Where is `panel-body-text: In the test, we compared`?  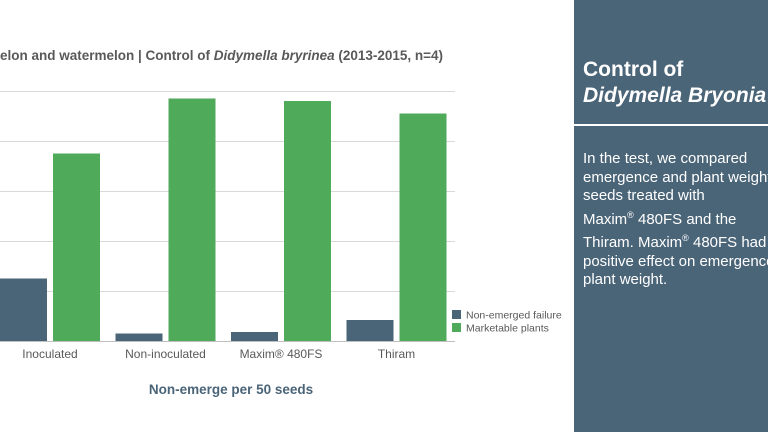 panel-body-text: In the test, we compared is located at coordinates (665, 158).